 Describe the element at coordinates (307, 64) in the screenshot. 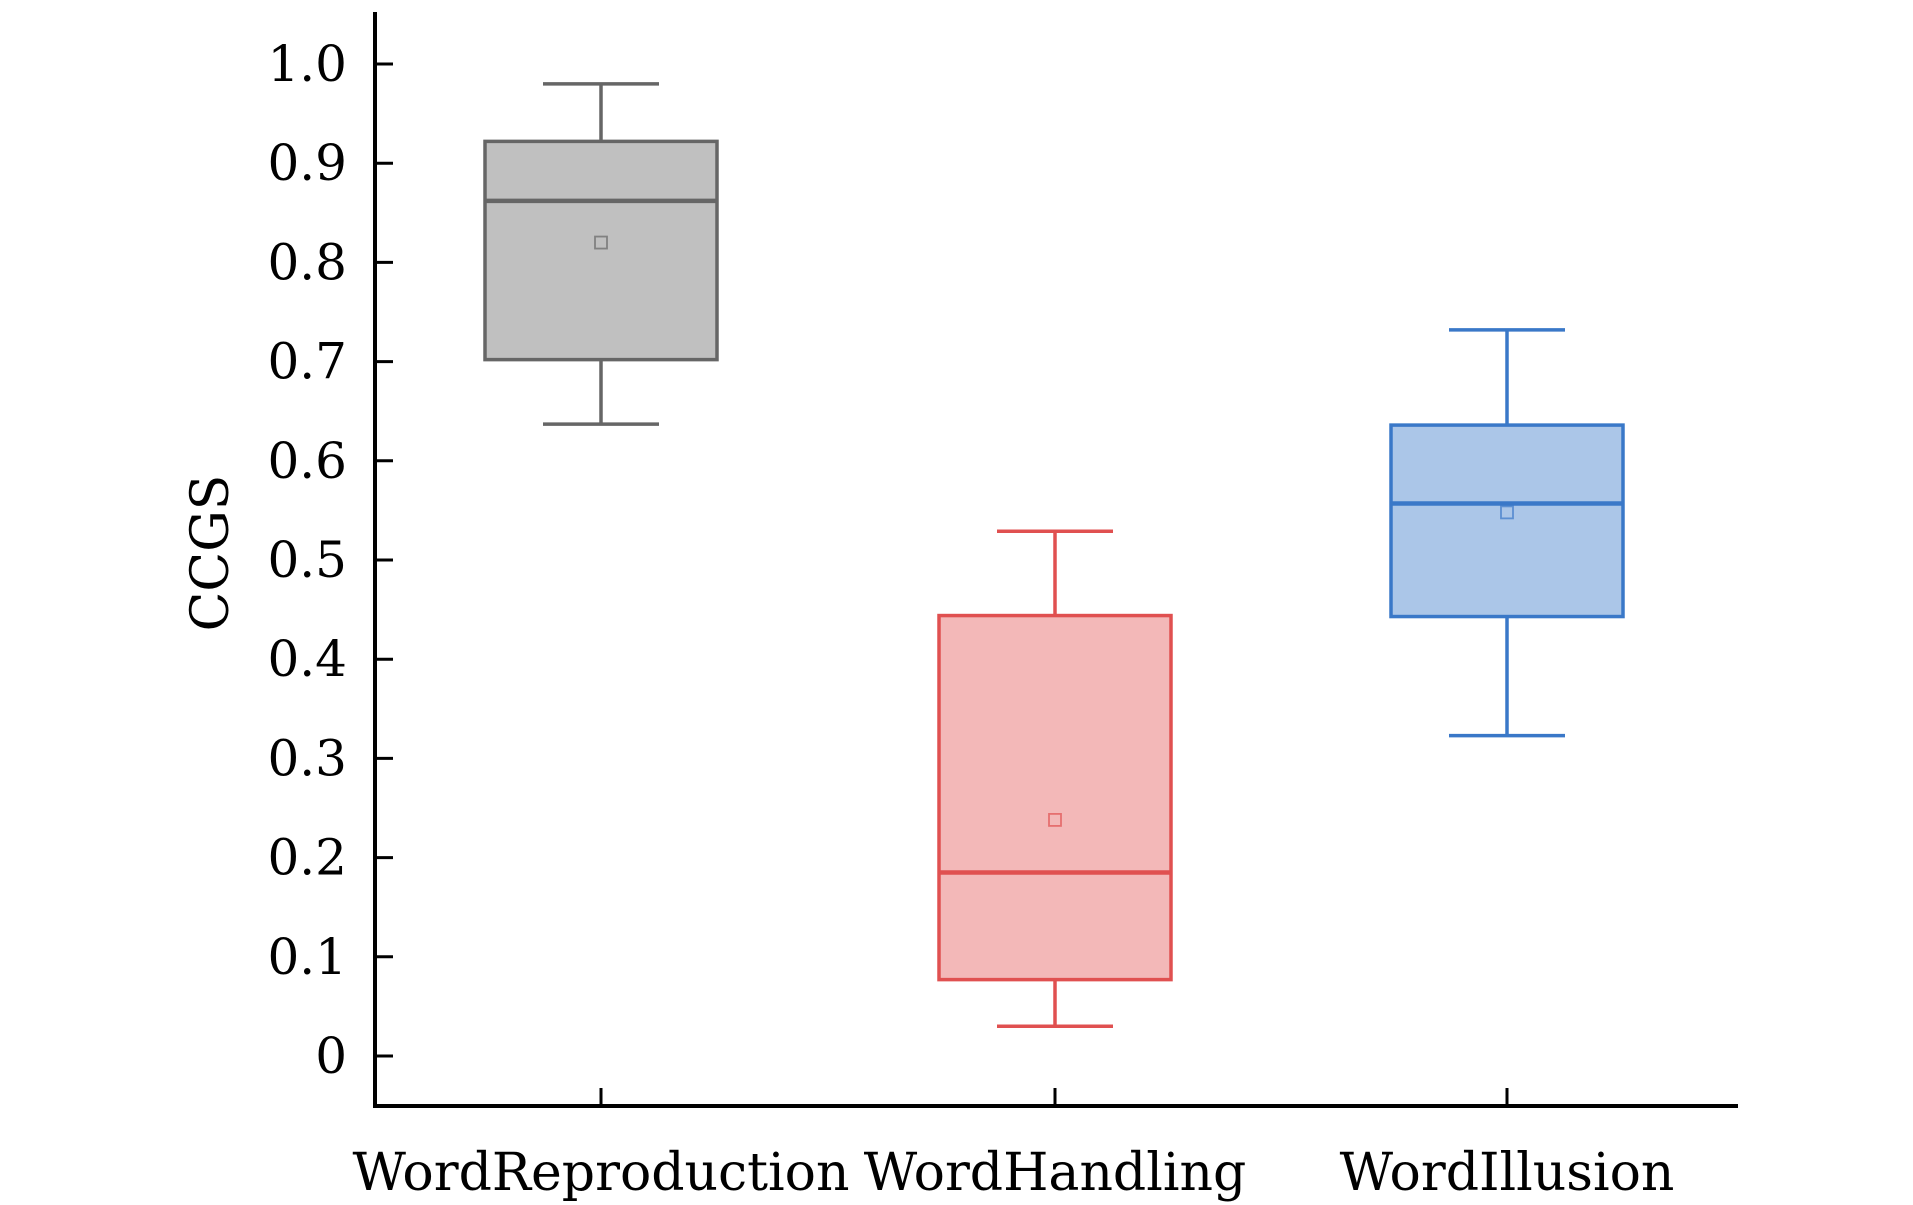

I see `y-tick-label: 1.0` at that location.